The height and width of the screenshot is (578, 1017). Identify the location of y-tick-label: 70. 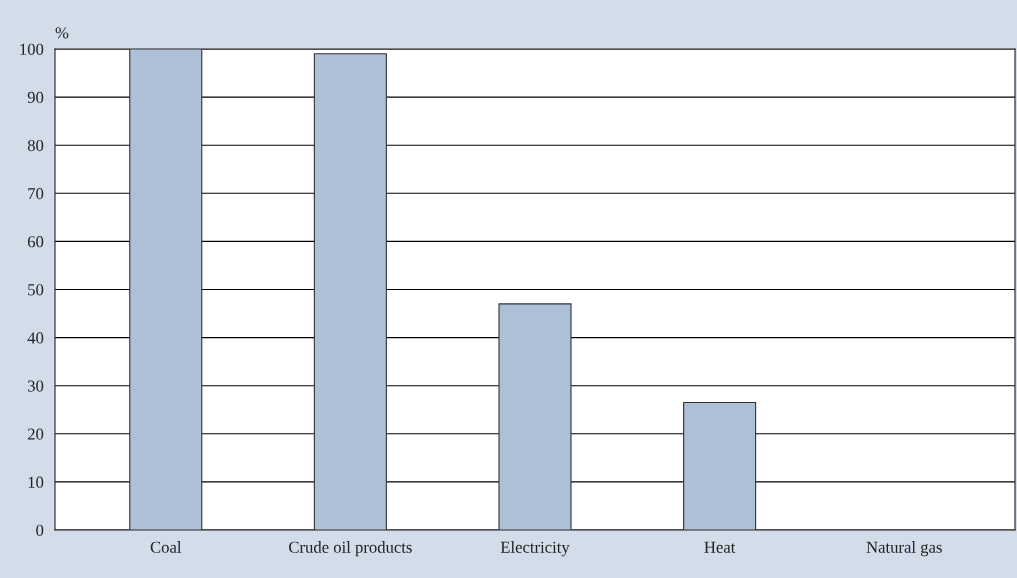
(36, 194).